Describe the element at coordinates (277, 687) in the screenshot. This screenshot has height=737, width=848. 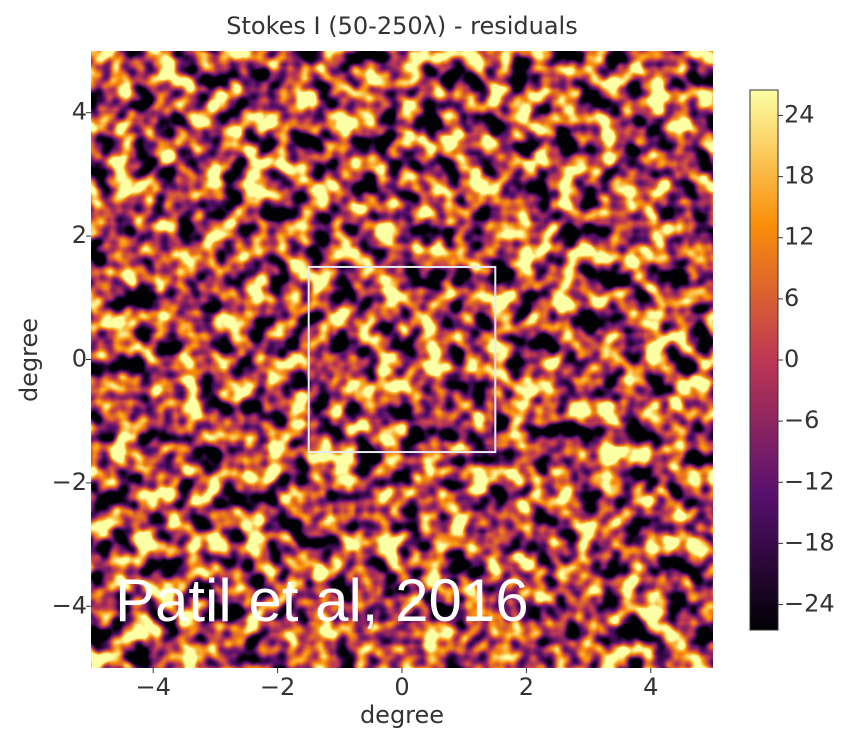
I see `x-tick-label: −2` at that location.